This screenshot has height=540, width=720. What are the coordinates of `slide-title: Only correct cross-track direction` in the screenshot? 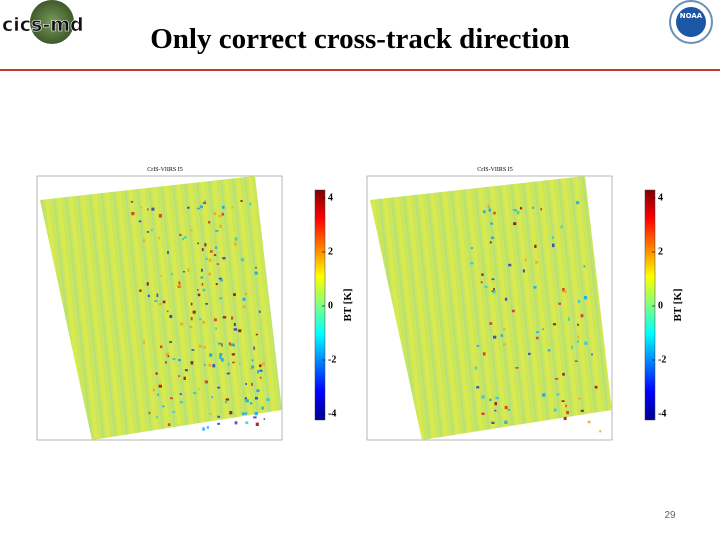 It's located at (360, 39).